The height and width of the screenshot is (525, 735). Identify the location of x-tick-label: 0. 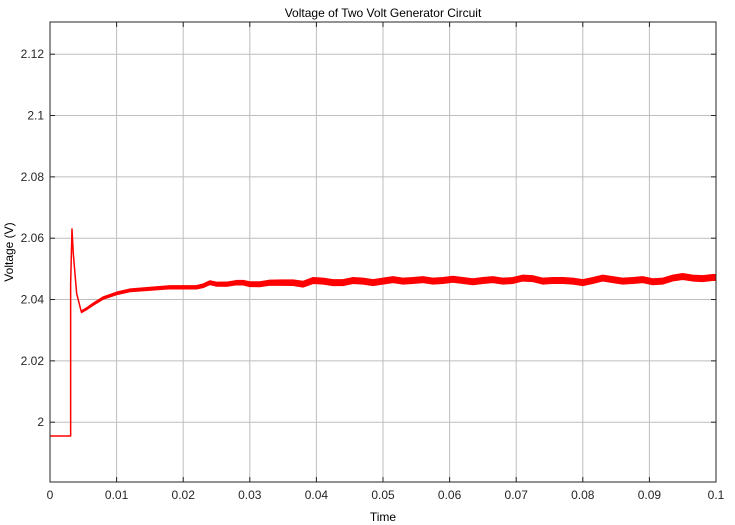
(50, 495).